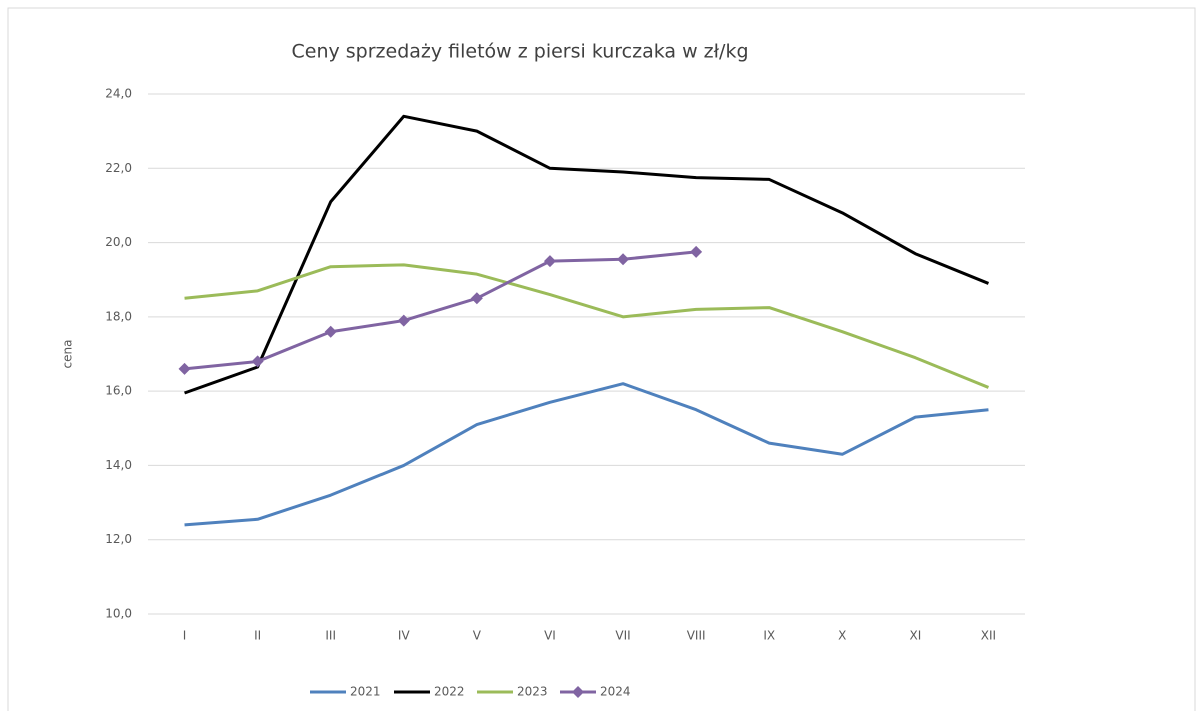  Describe the element at coordinates (988, 636) in the screenshot. I see `x-tick-label: XII` at that location.